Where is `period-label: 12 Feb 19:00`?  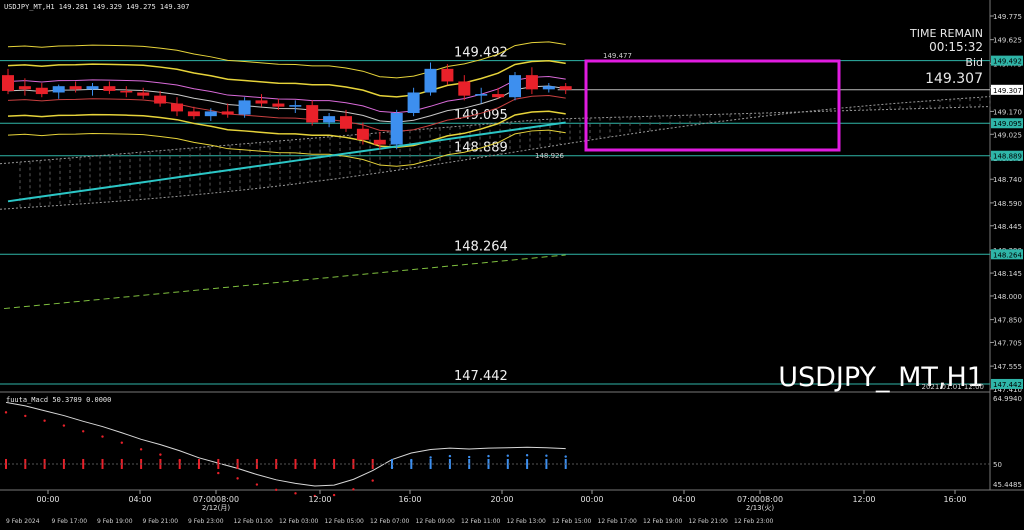 period-label: 12 Feb 19:00 is located at coordinates (663, 521).